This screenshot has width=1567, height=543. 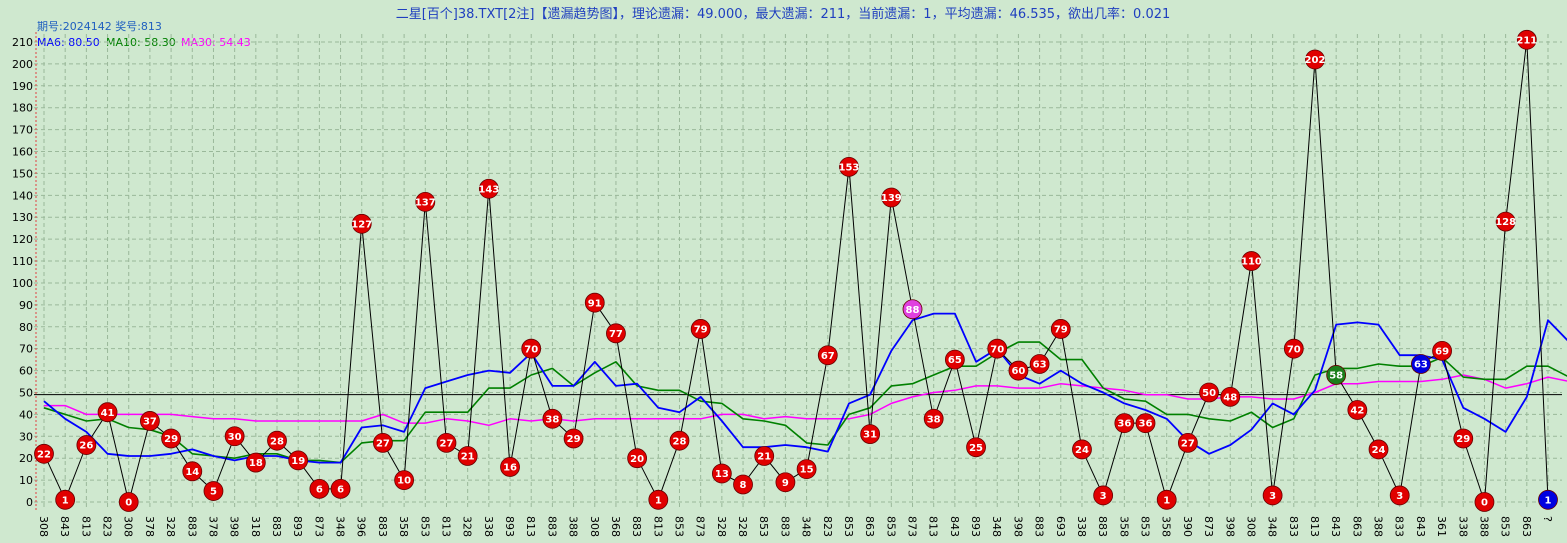 What do you see at coordinates (1442, 351) in the screenshot?
I see `omission-value-label: 69` at bounding box center [1442, 351].